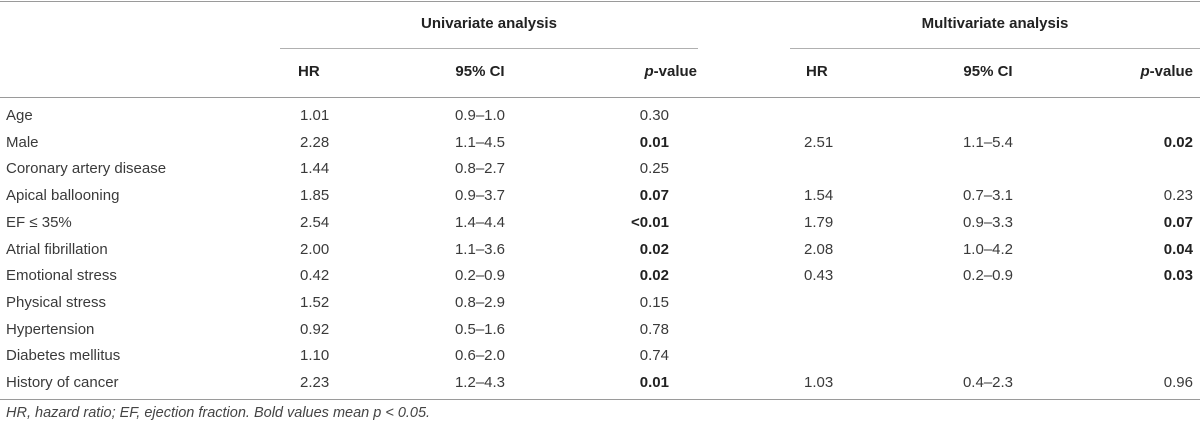 The width and height of the screenshot is (1200, 430). Describe the element at coordinates (309, 71) in the screenshot. I see `univariate-hr-header: HR` at that location.